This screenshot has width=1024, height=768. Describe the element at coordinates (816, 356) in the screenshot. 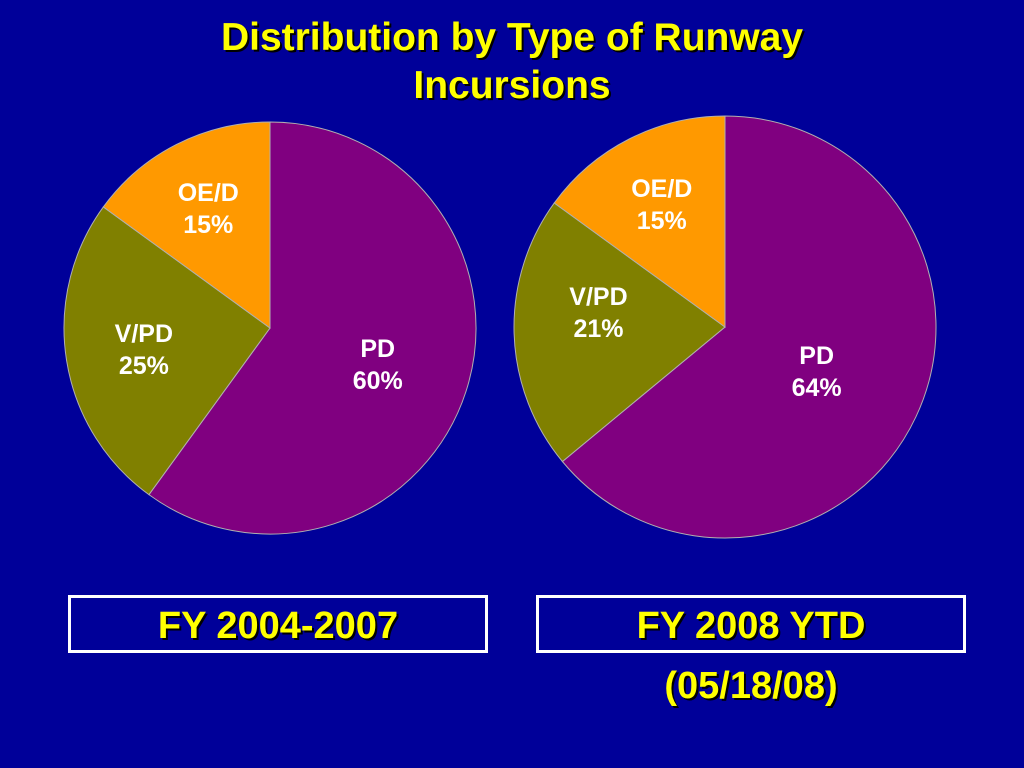

I see `pie-label-name-pd-fy2008-ytd: PD` at that location.